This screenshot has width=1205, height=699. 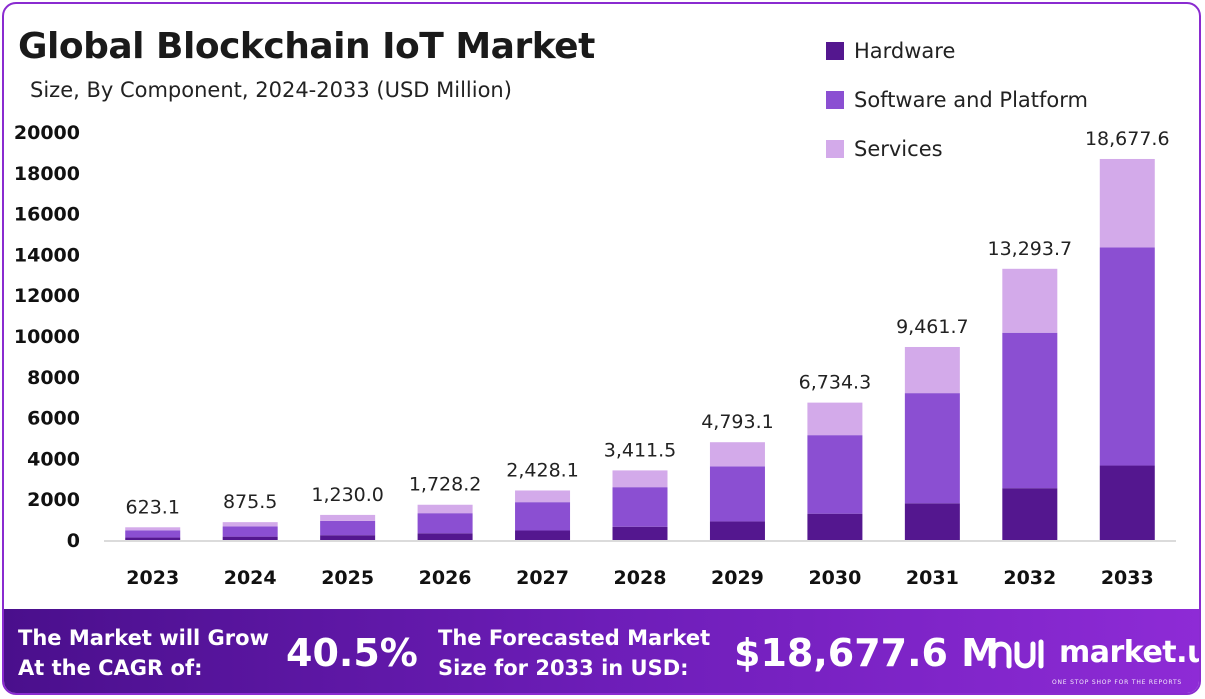 What do you see at coordinates (866, 653) in the screenshot?
I see `forecast-value: $18,677.6 M` at bounding box center [866, 653].